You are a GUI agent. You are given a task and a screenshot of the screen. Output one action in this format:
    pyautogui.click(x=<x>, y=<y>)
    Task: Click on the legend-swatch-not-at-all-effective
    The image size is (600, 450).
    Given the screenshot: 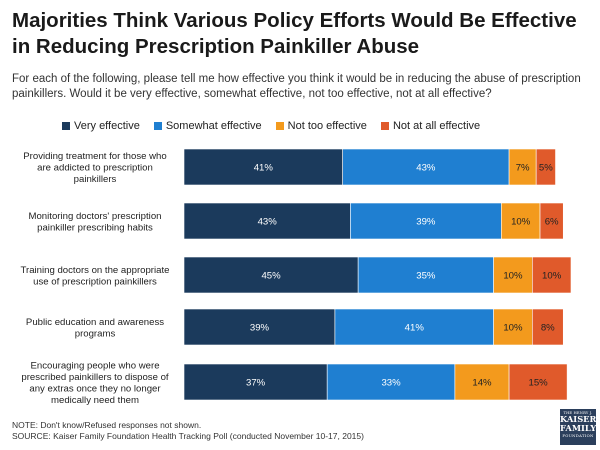 What is the action you would take?
    pyautogui.click(x=384, y=126)
    